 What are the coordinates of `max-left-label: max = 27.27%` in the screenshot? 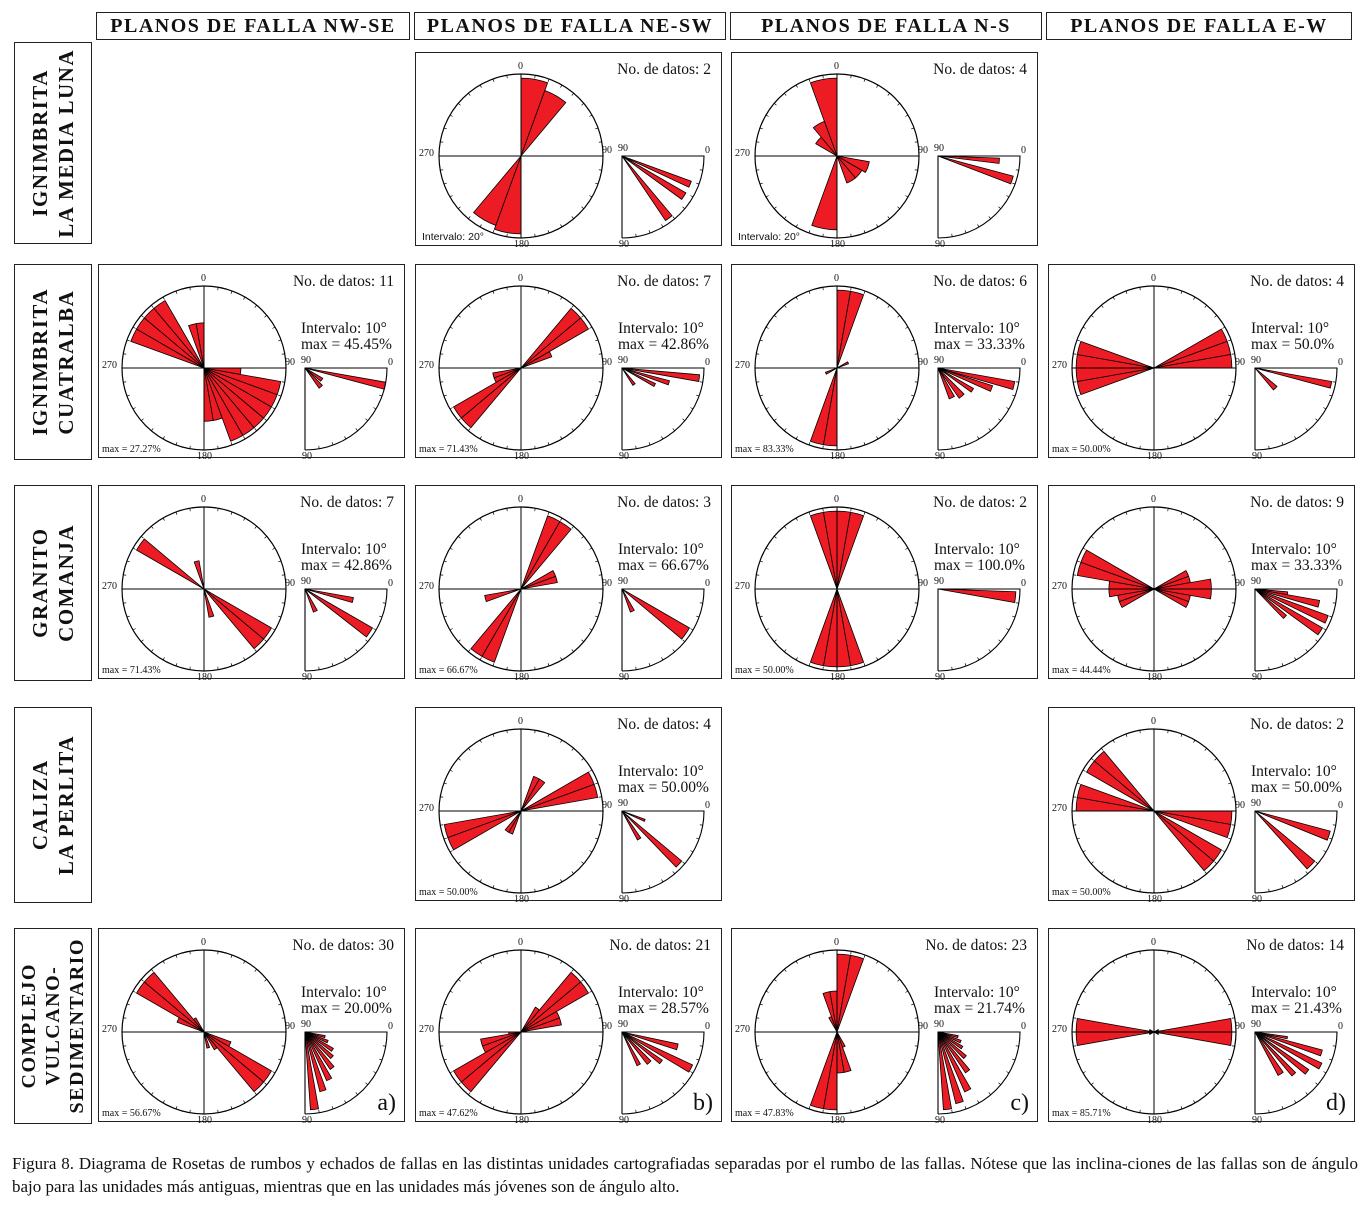 It's located at (131, 449).